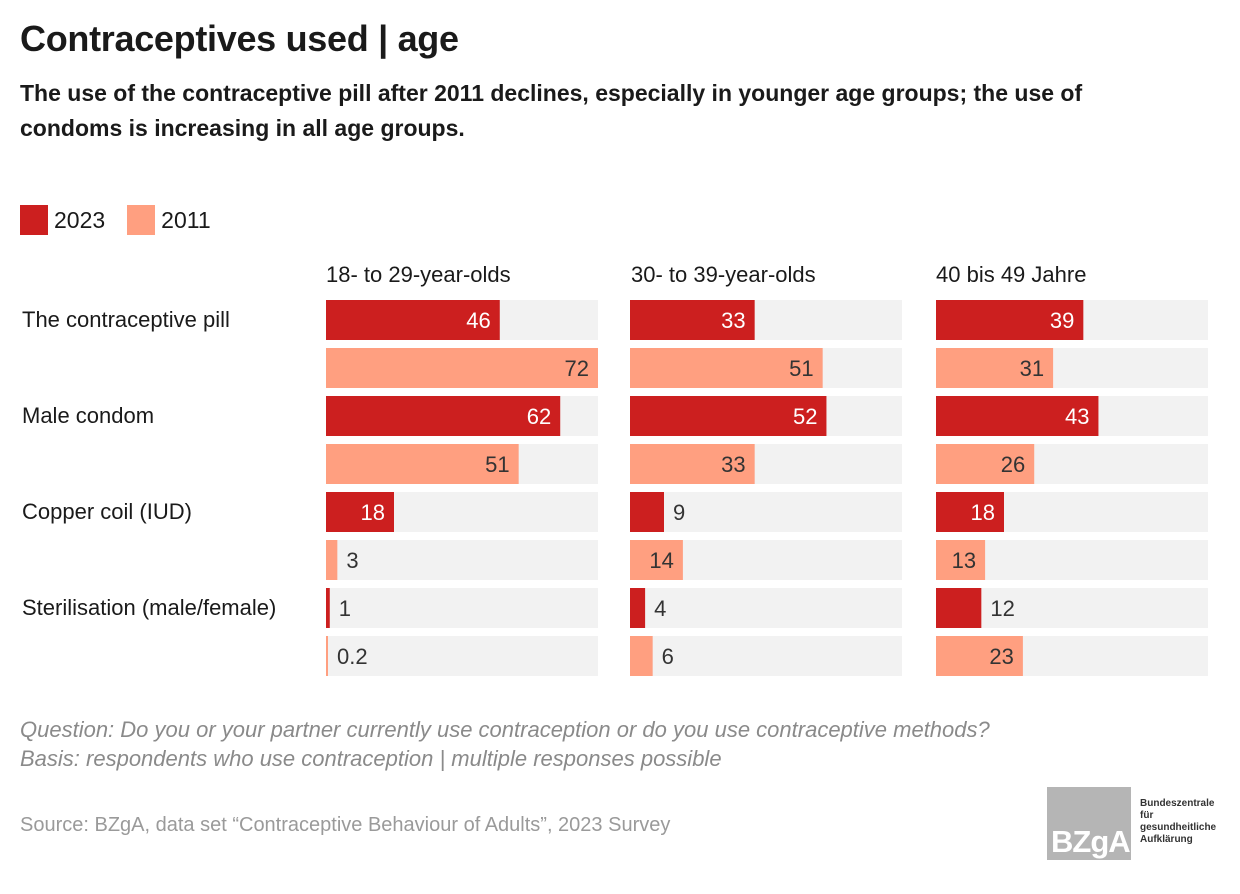 The height and width of the screenshot is (894, 1240). What do you see at coordinates (1091, 841) in the screenshot?
I see `logo-mark: BZgA` at bounding box center [1091, 841].